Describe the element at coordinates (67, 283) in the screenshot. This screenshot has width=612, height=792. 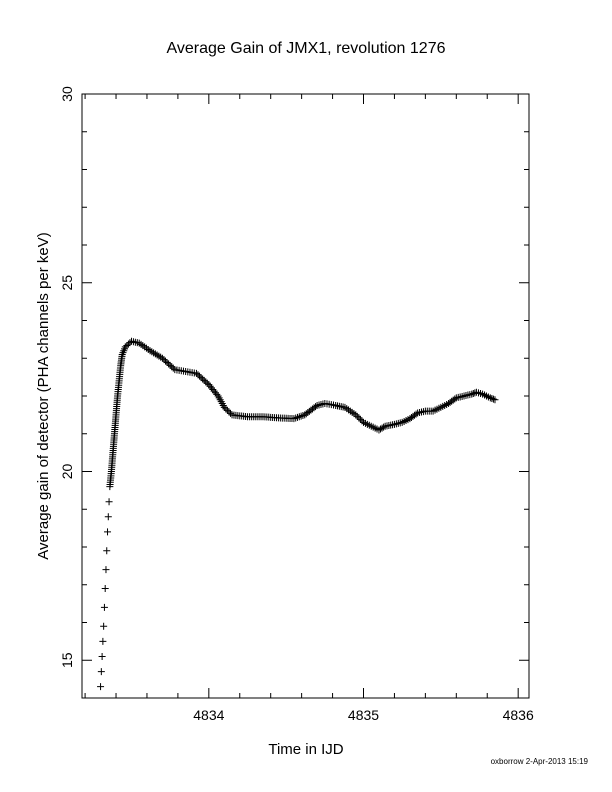
I see `y-tick-label: 25` at that location.